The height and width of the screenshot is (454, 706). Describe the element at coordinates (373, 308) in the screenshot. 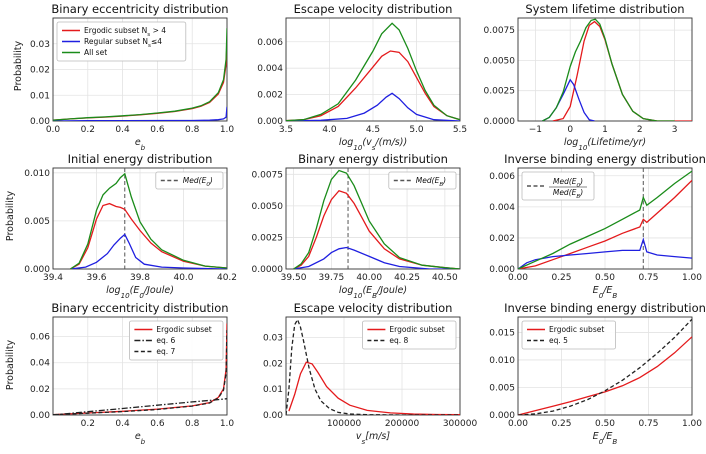

I see `panel-title: Escape velocity distribution` at that location.